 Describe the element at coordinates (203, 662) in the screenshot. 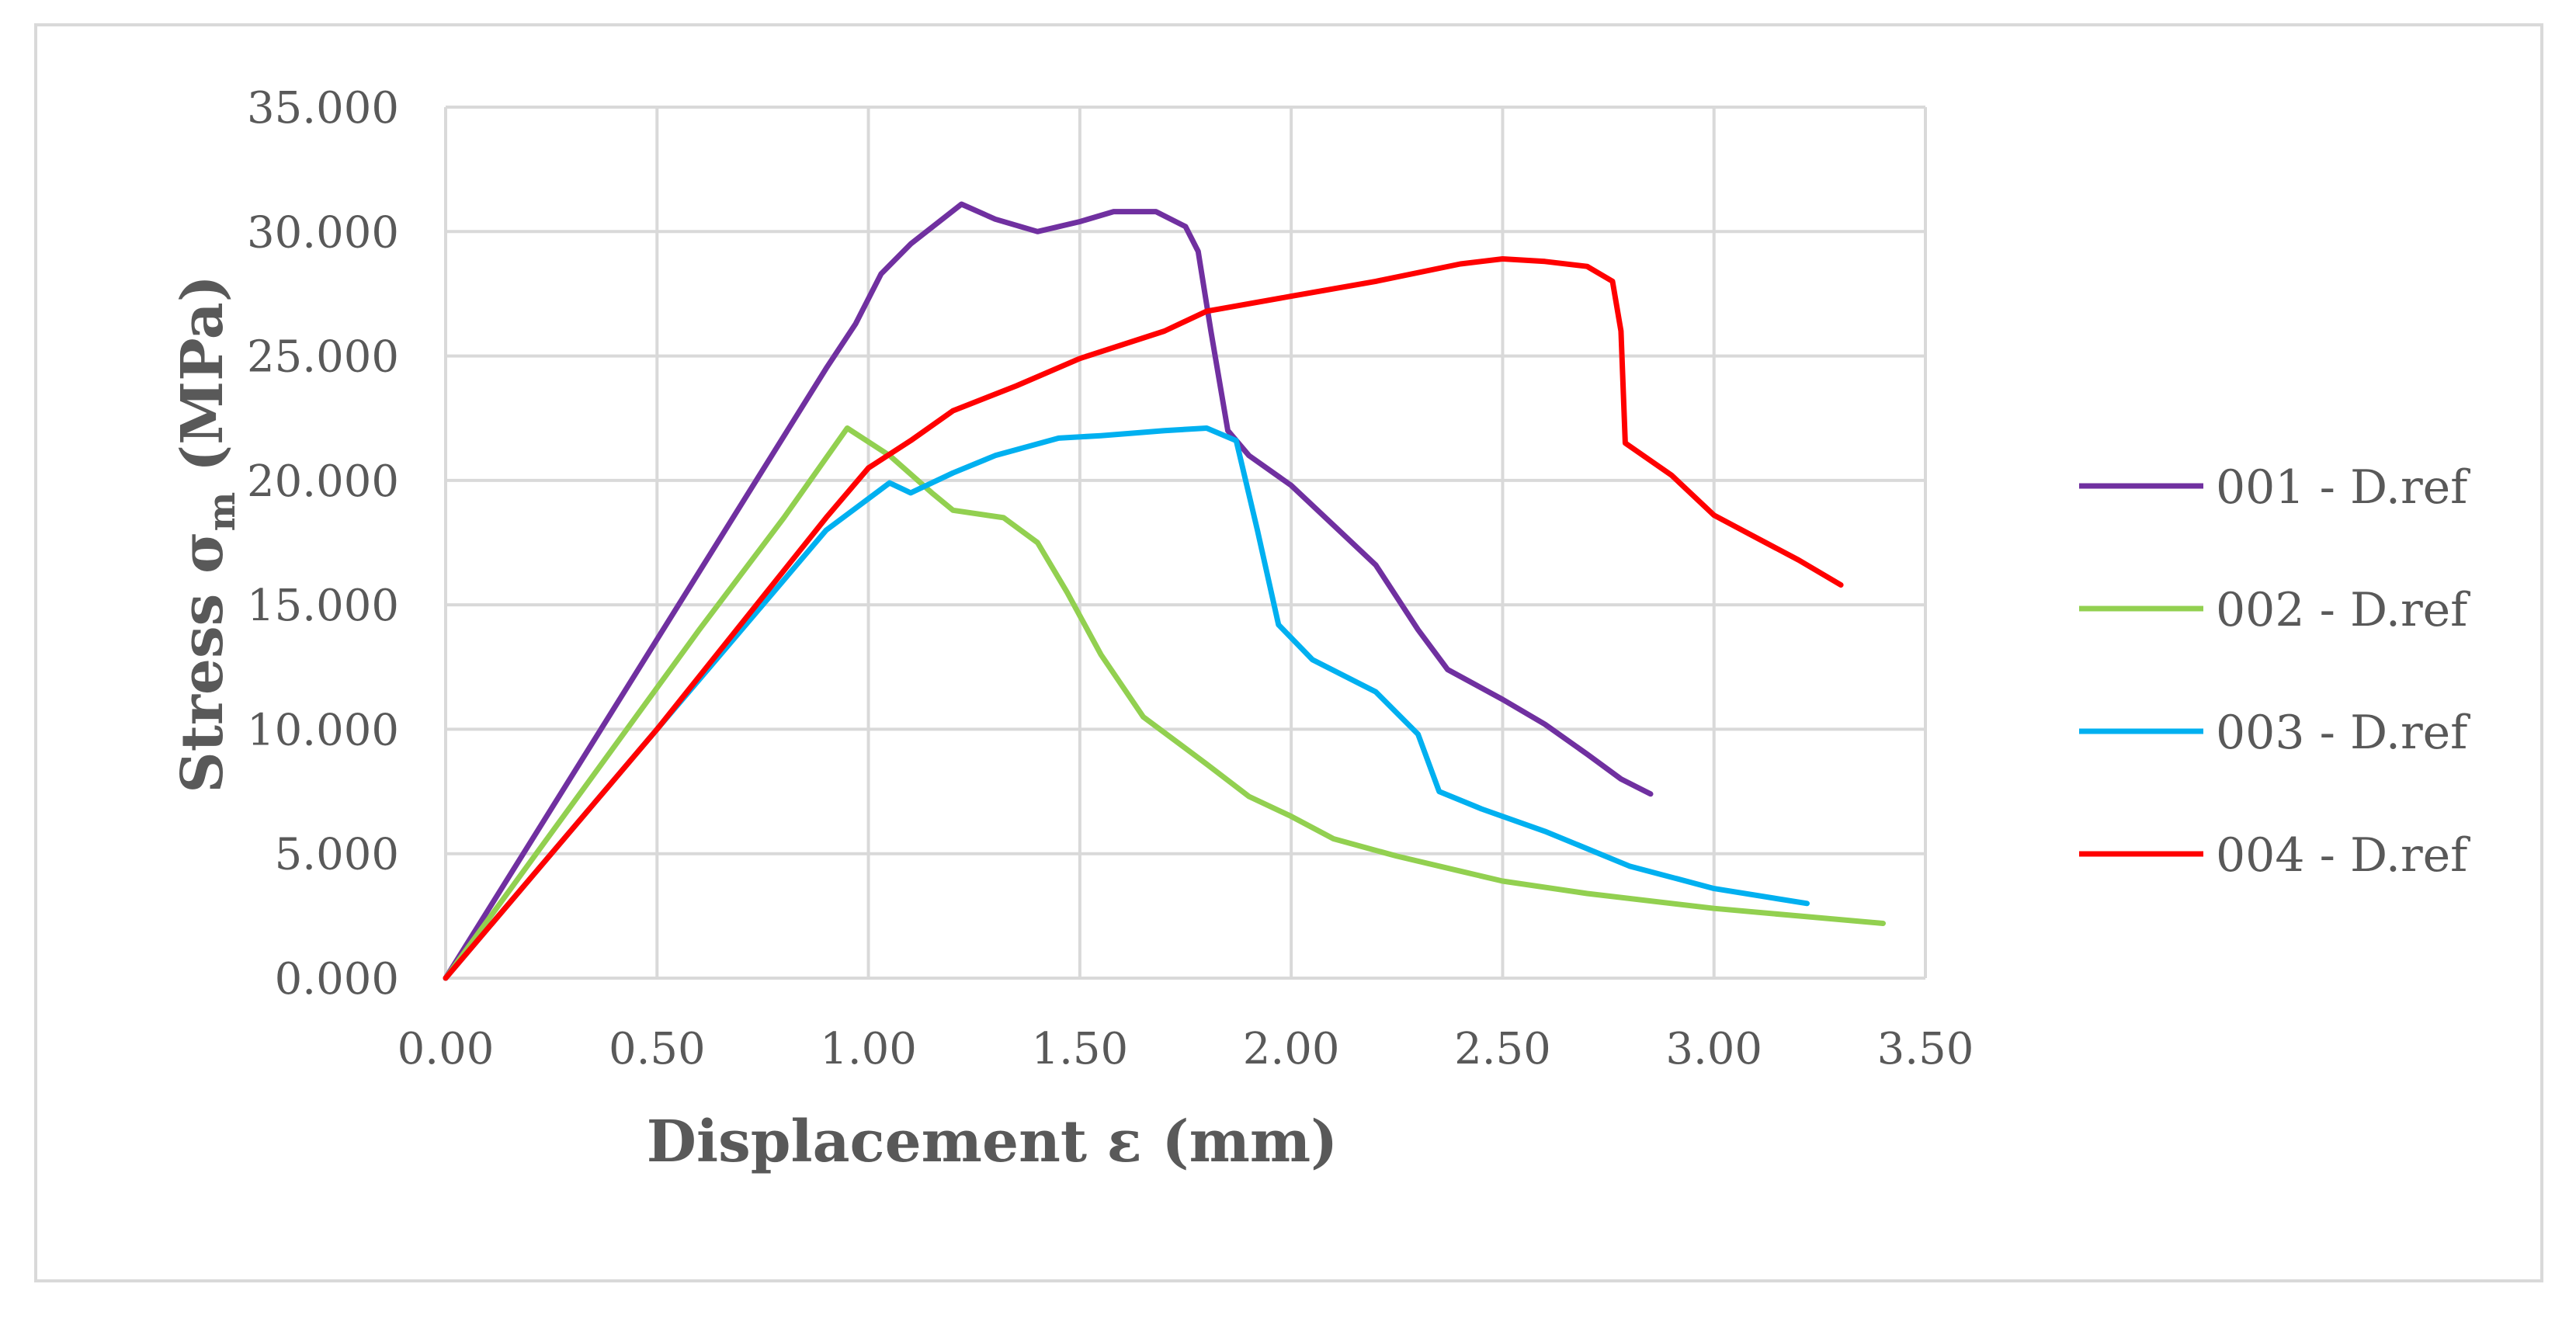

I see `y-axis-title-prefix: Stress σ` at that location.